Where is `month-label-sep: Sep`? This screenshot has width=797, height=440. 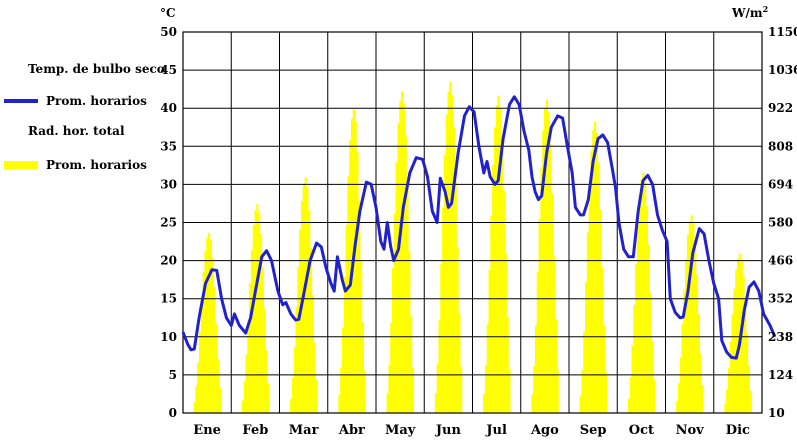 month-label-sep: Sep is located at coordinates (593, 430).